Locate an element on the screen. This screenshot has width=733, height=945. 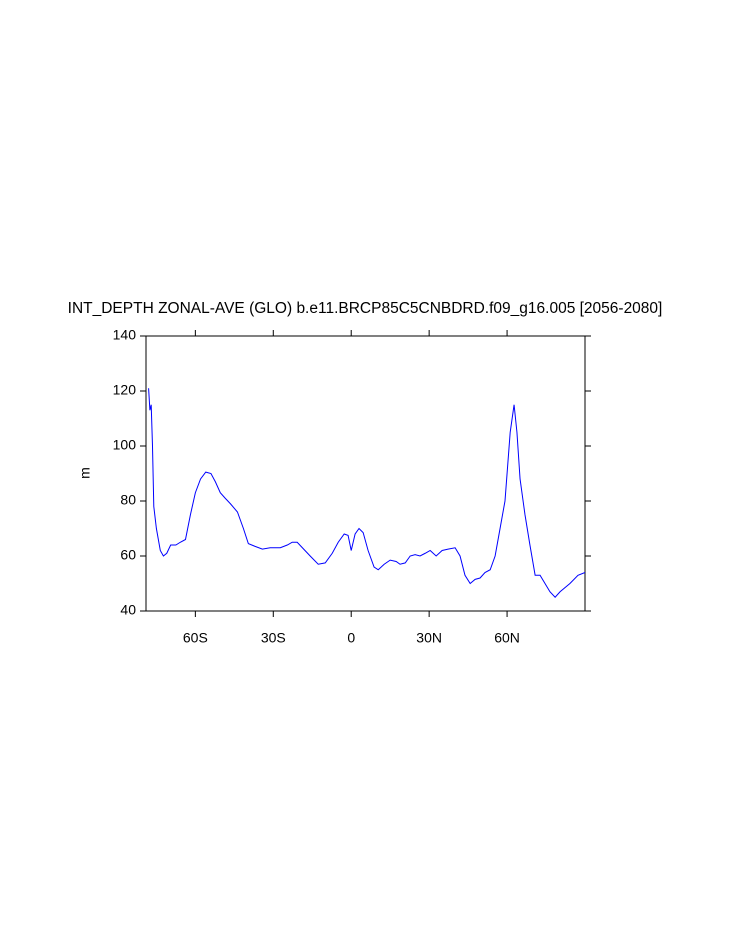
x-tick-label: 0 is located at coordinates (351, 638).